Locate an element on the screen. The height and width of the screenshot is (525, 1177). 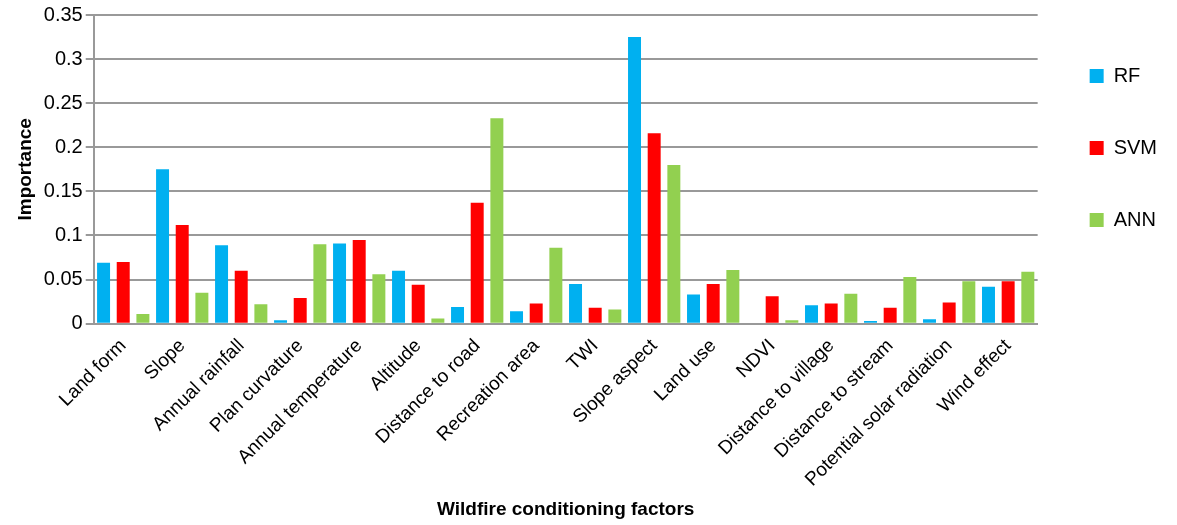
legend-label: ANN is located at coordinates (1134, 218).